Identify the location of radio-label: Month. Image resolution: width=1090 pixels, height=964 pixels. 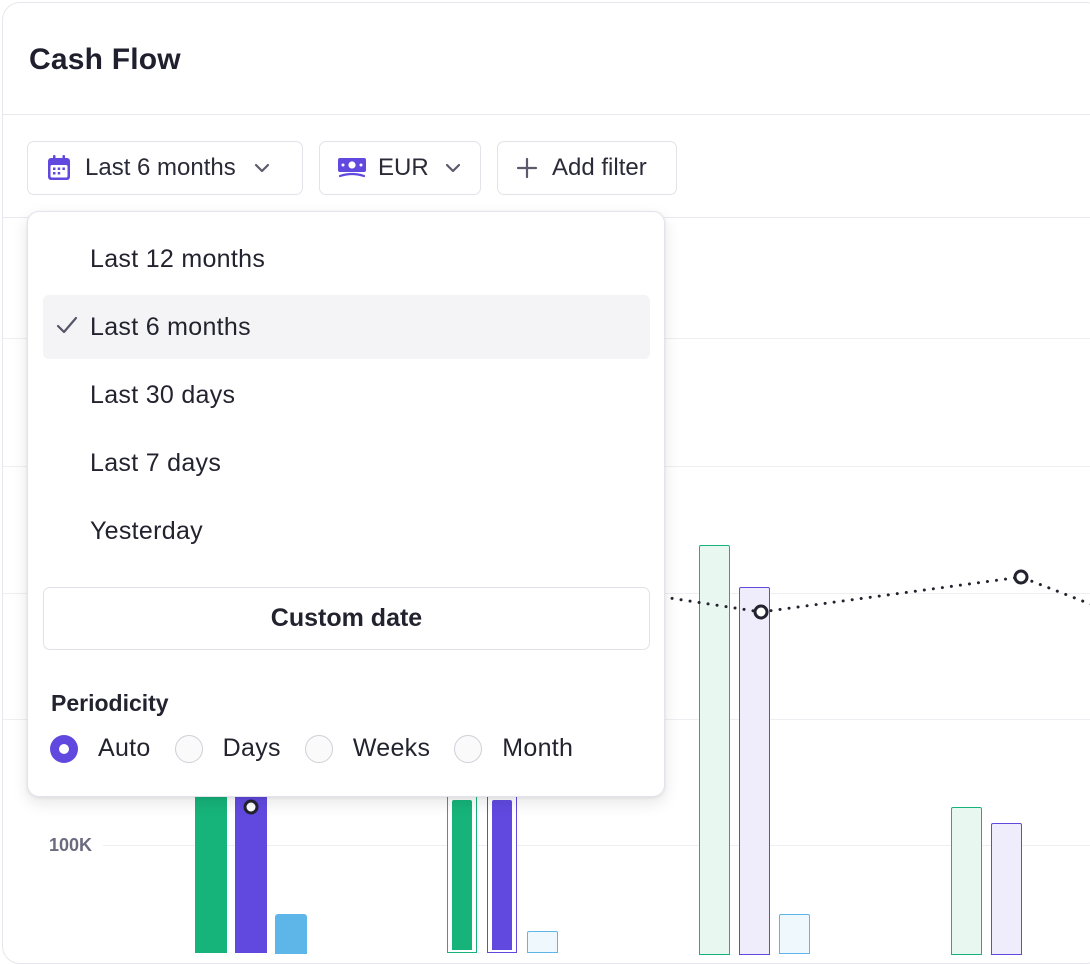
(538, 748).